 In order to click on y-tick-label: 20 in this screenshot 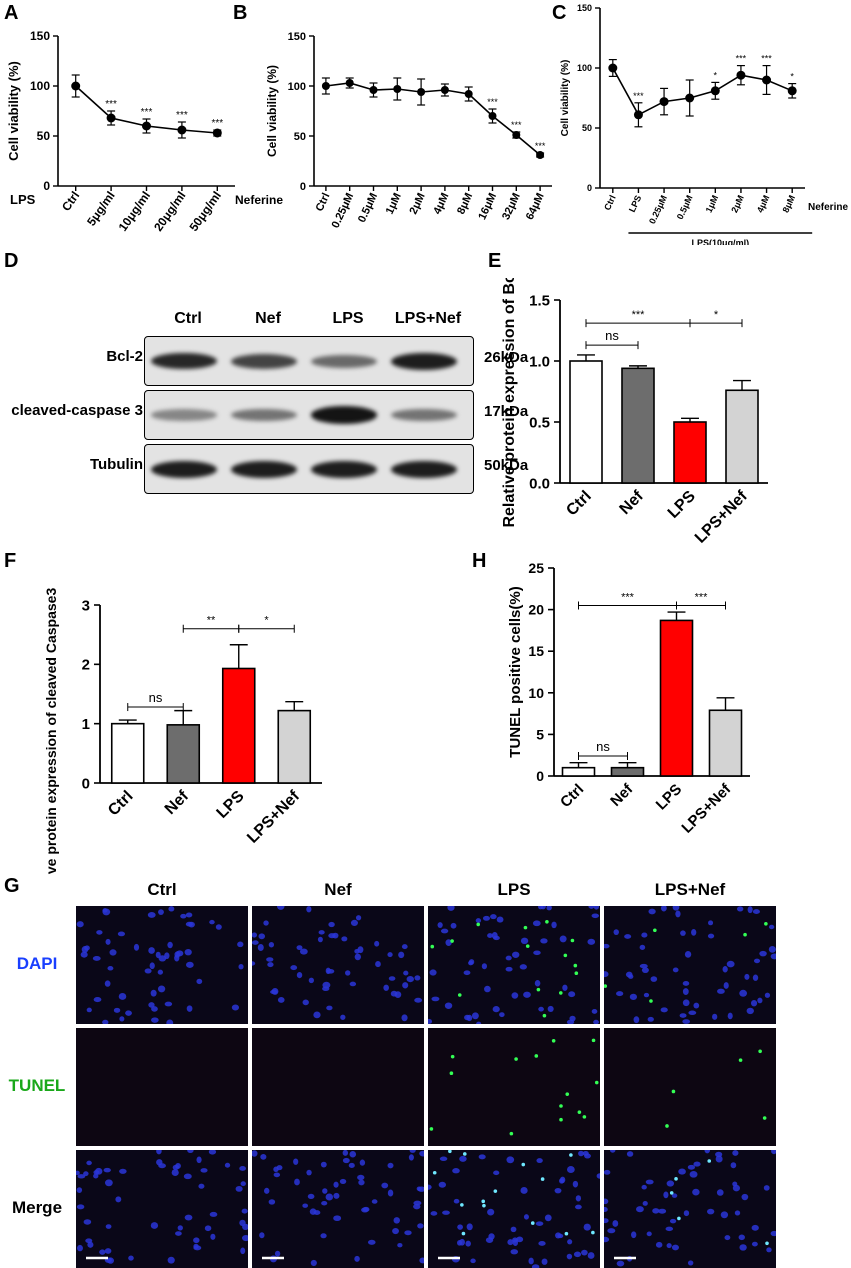, I will do `click(536, 610)`.